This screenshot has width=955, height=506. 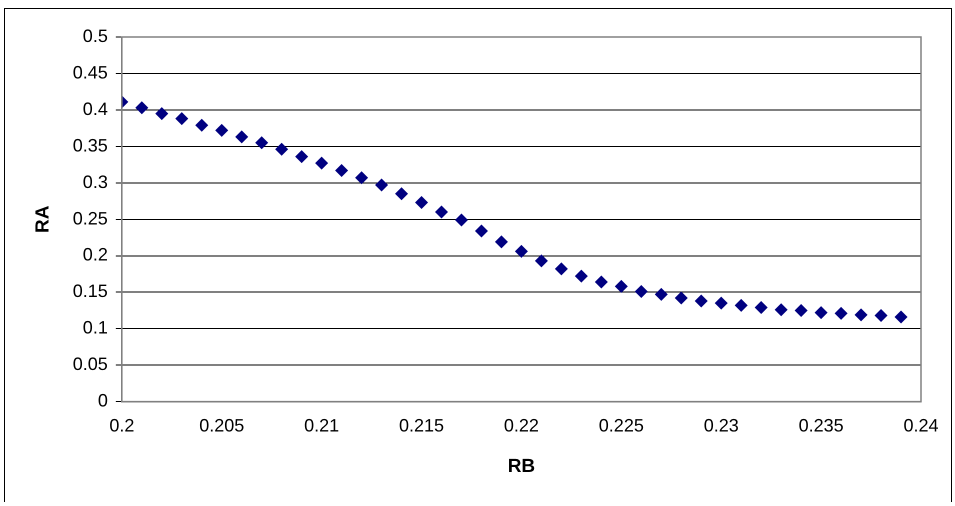 What do you see at coordinates (721, 425) in the screenshot?
I see `x-tick-label: 0.23` at bounding box center [721, 425].